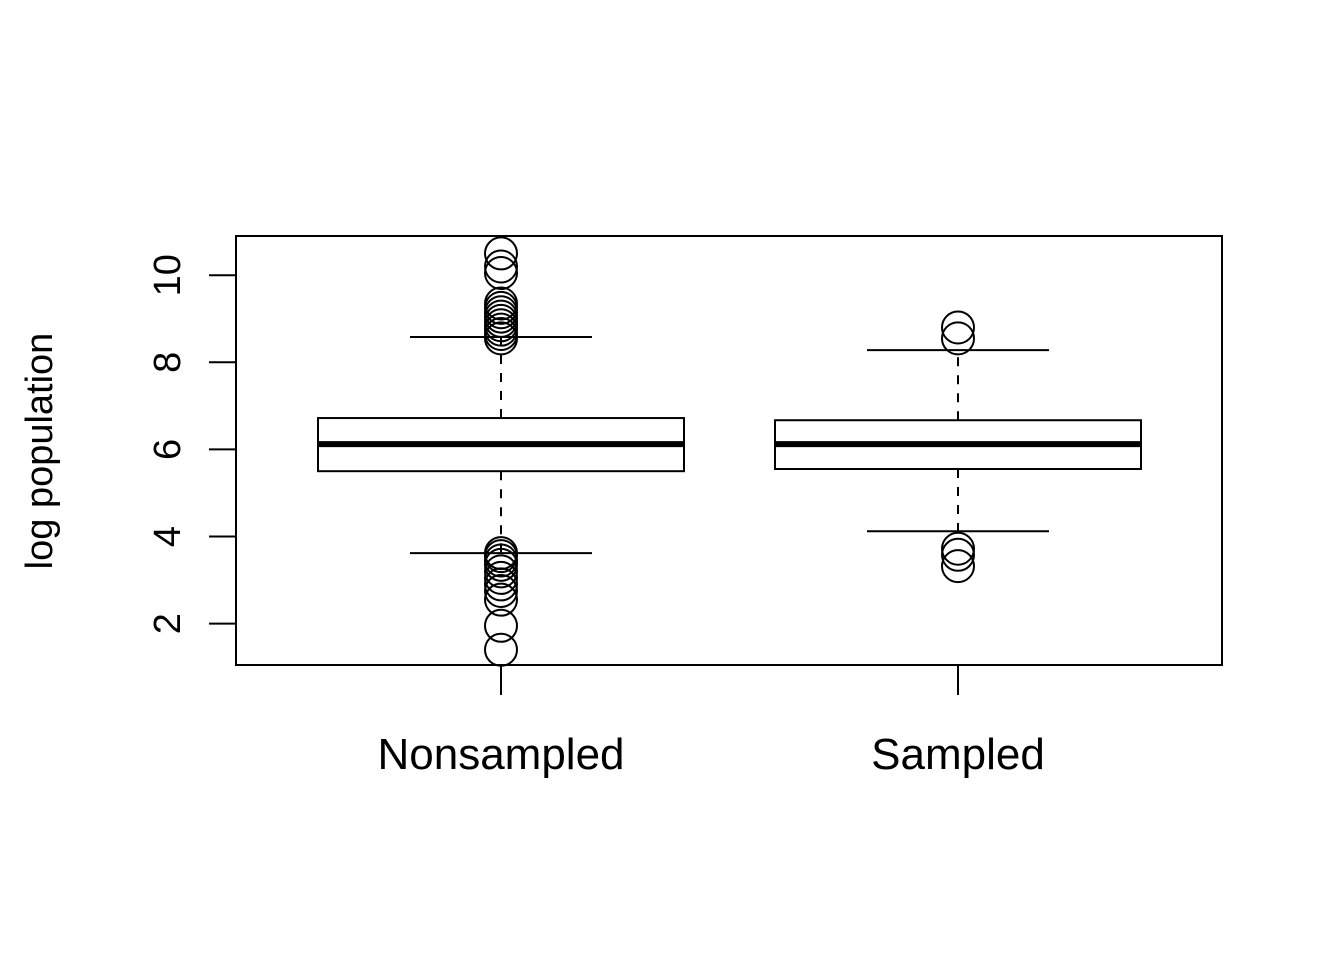  Describe the element at coordinates (168, 449) in the screenshot. I see `y-tick-label: 6` at that location.